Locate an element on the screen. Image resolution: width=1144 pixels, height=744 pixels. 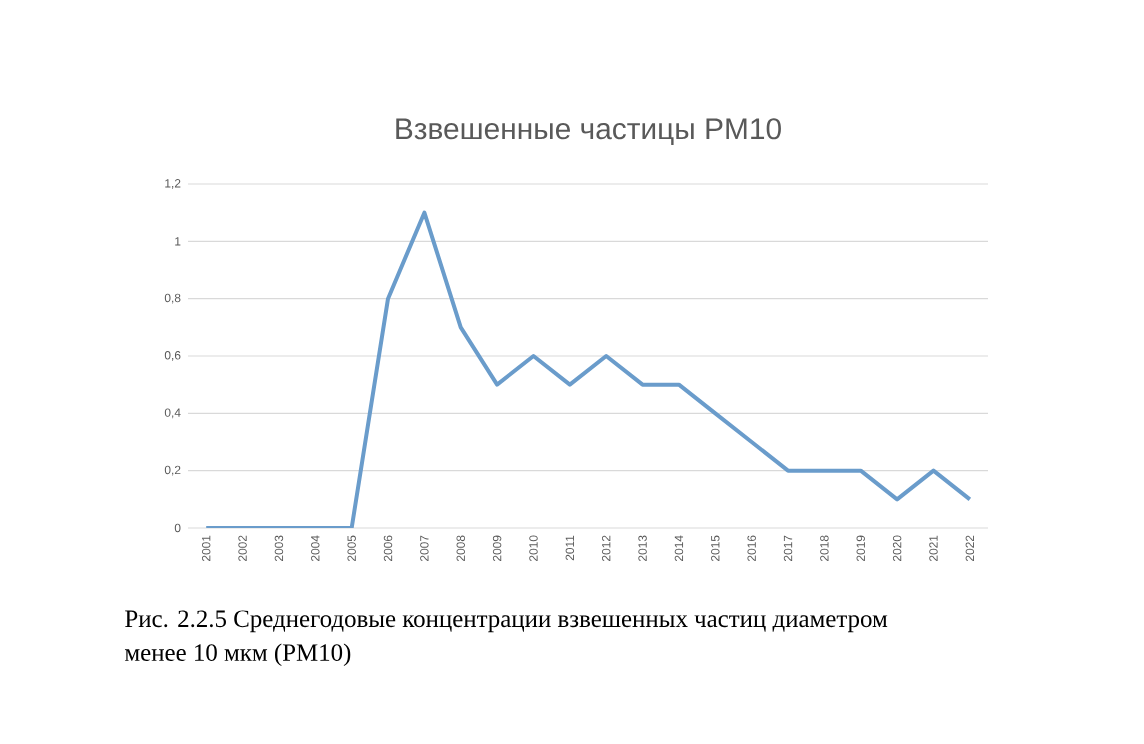
text: Рис. 2.2.5 Среднегодовые концентрации взвешенных частиц диаметром менее 10 мкм (PM10) is located at coordinates (506, 638).